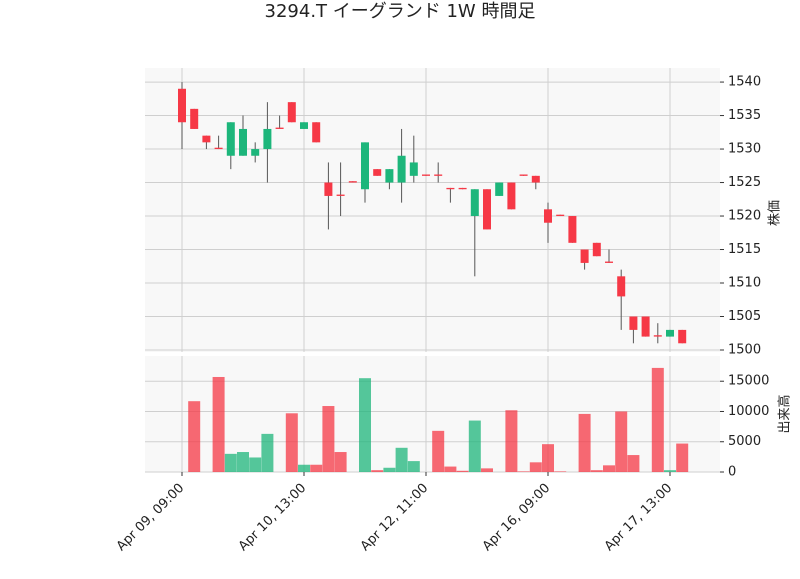 The height and width of the screenshot is (579, 800). What do you see at coordinates (516, 517) in the screenshot?
I see `x-tick-label: Apr 16, 09:00` at bounding box center [516, 517].